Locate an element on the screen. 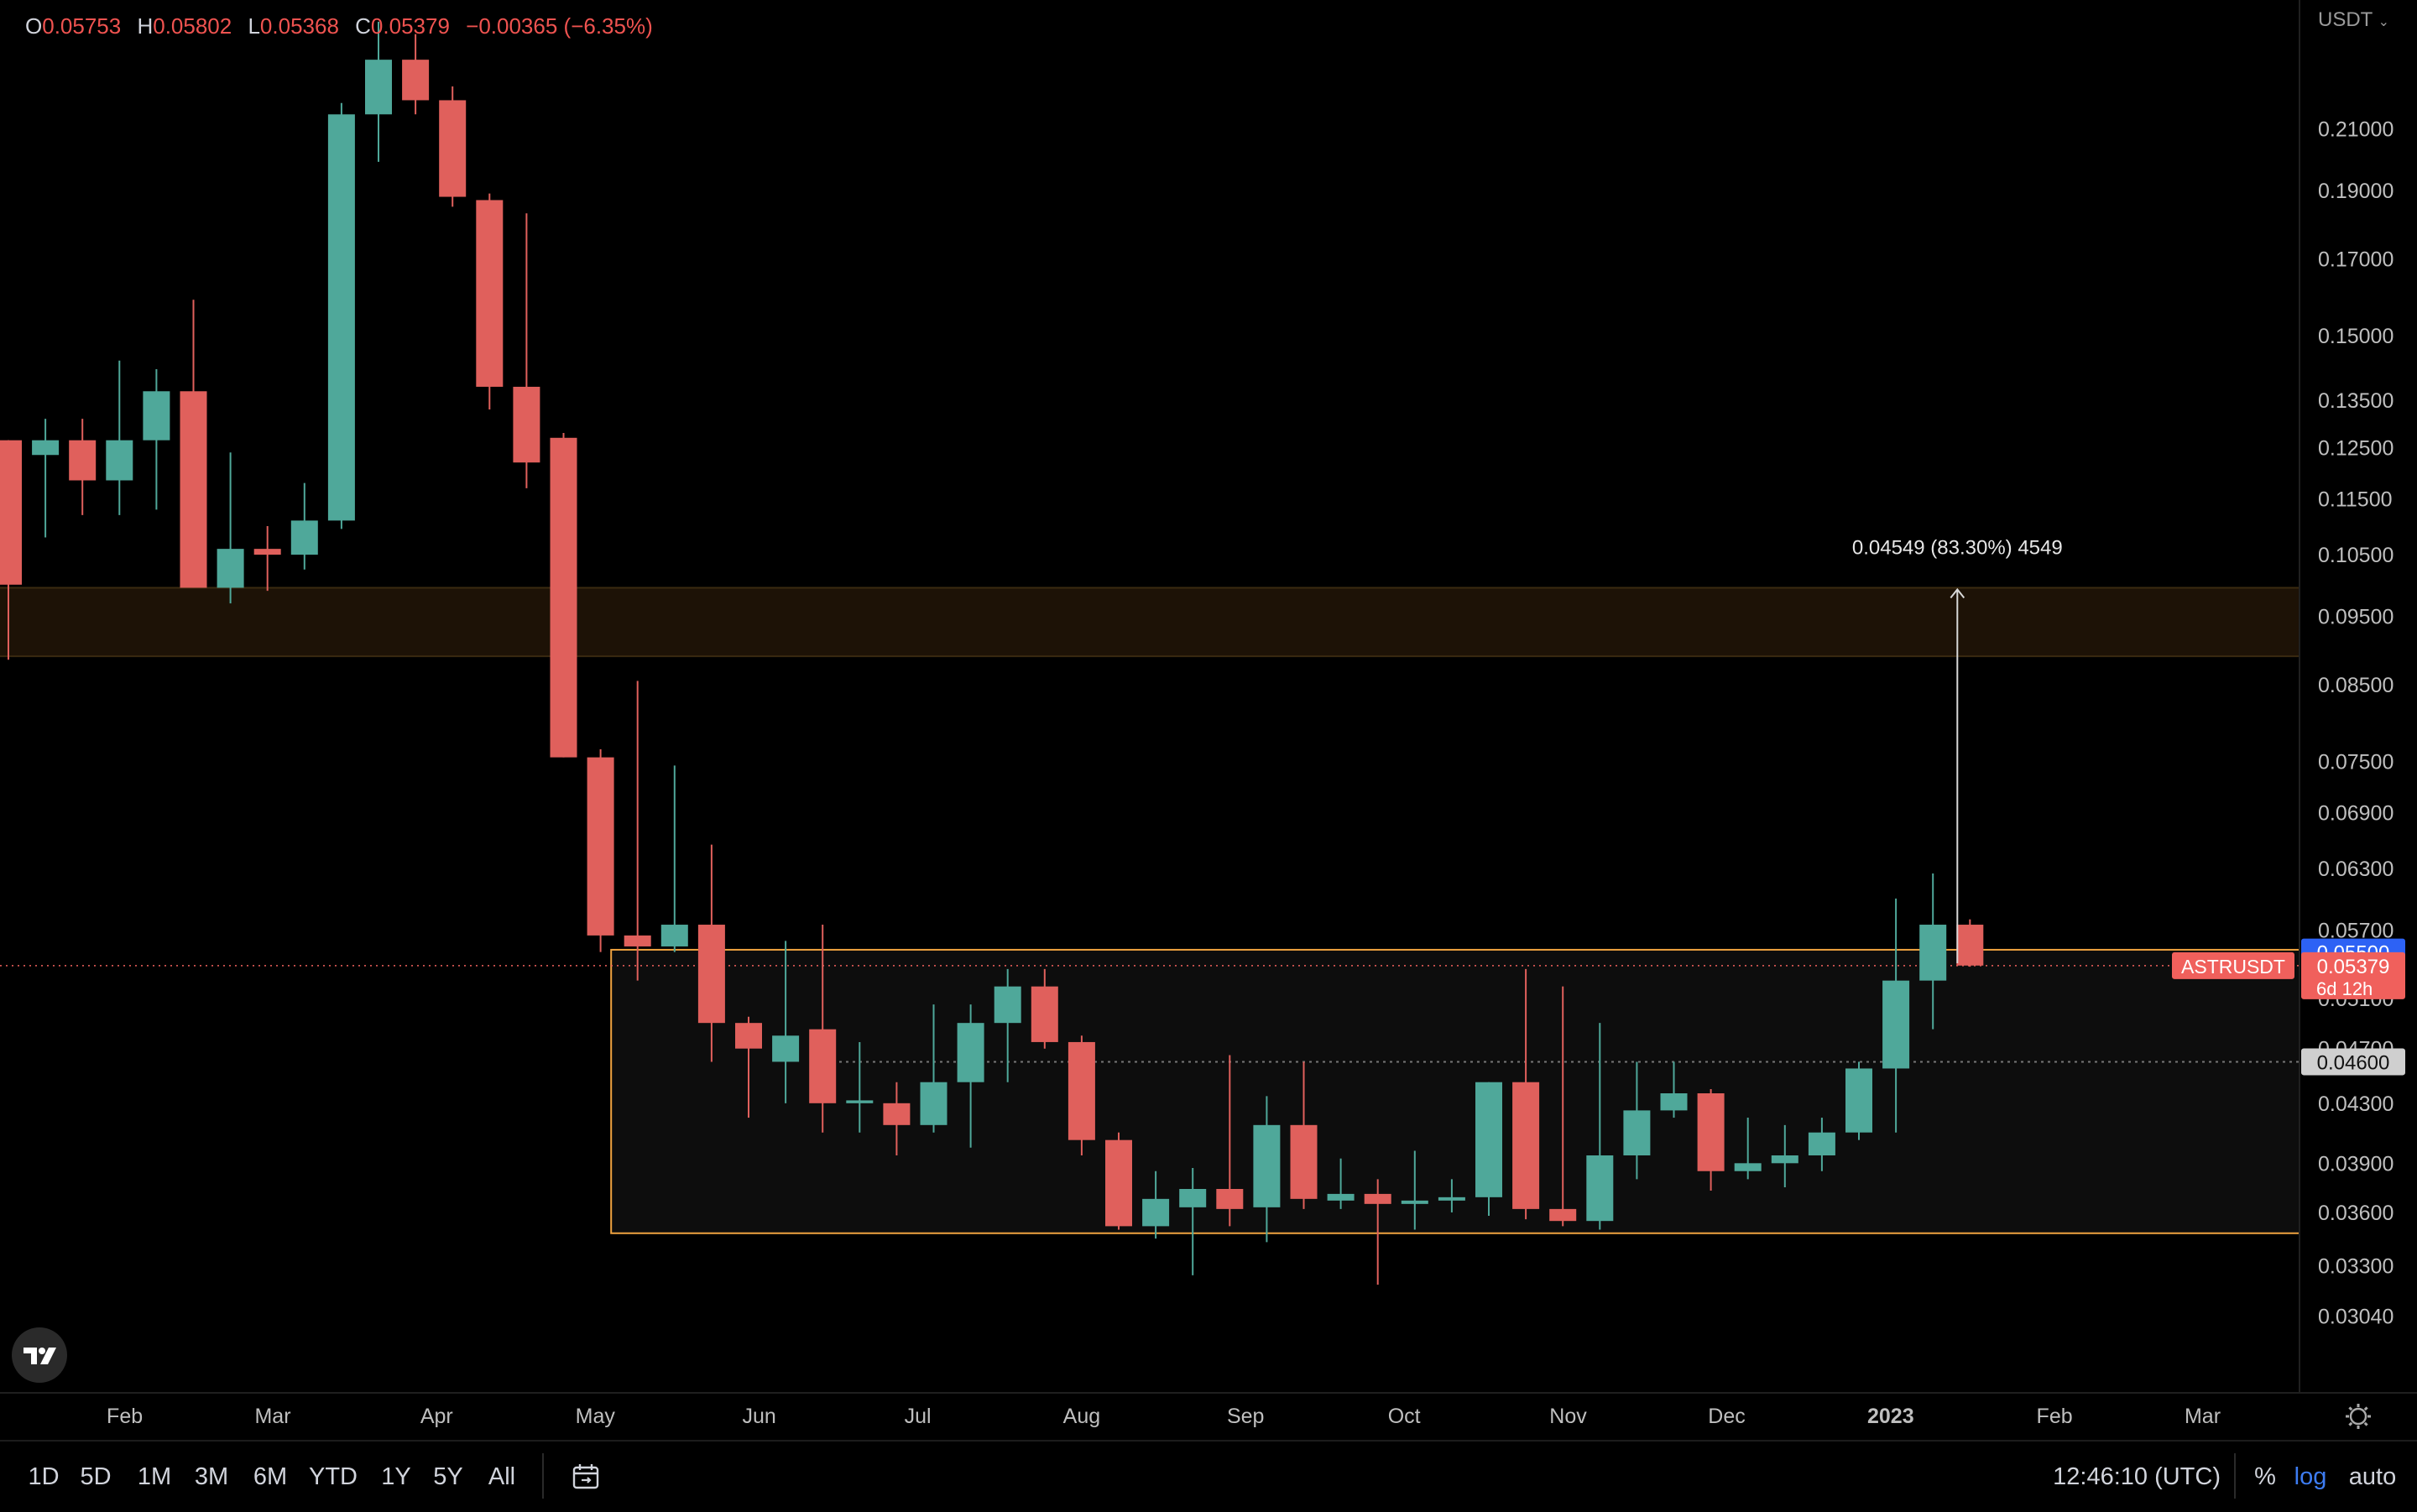 This screenshot has height=1512, width=2417. close-label: C is located at coordinates (363, 26).